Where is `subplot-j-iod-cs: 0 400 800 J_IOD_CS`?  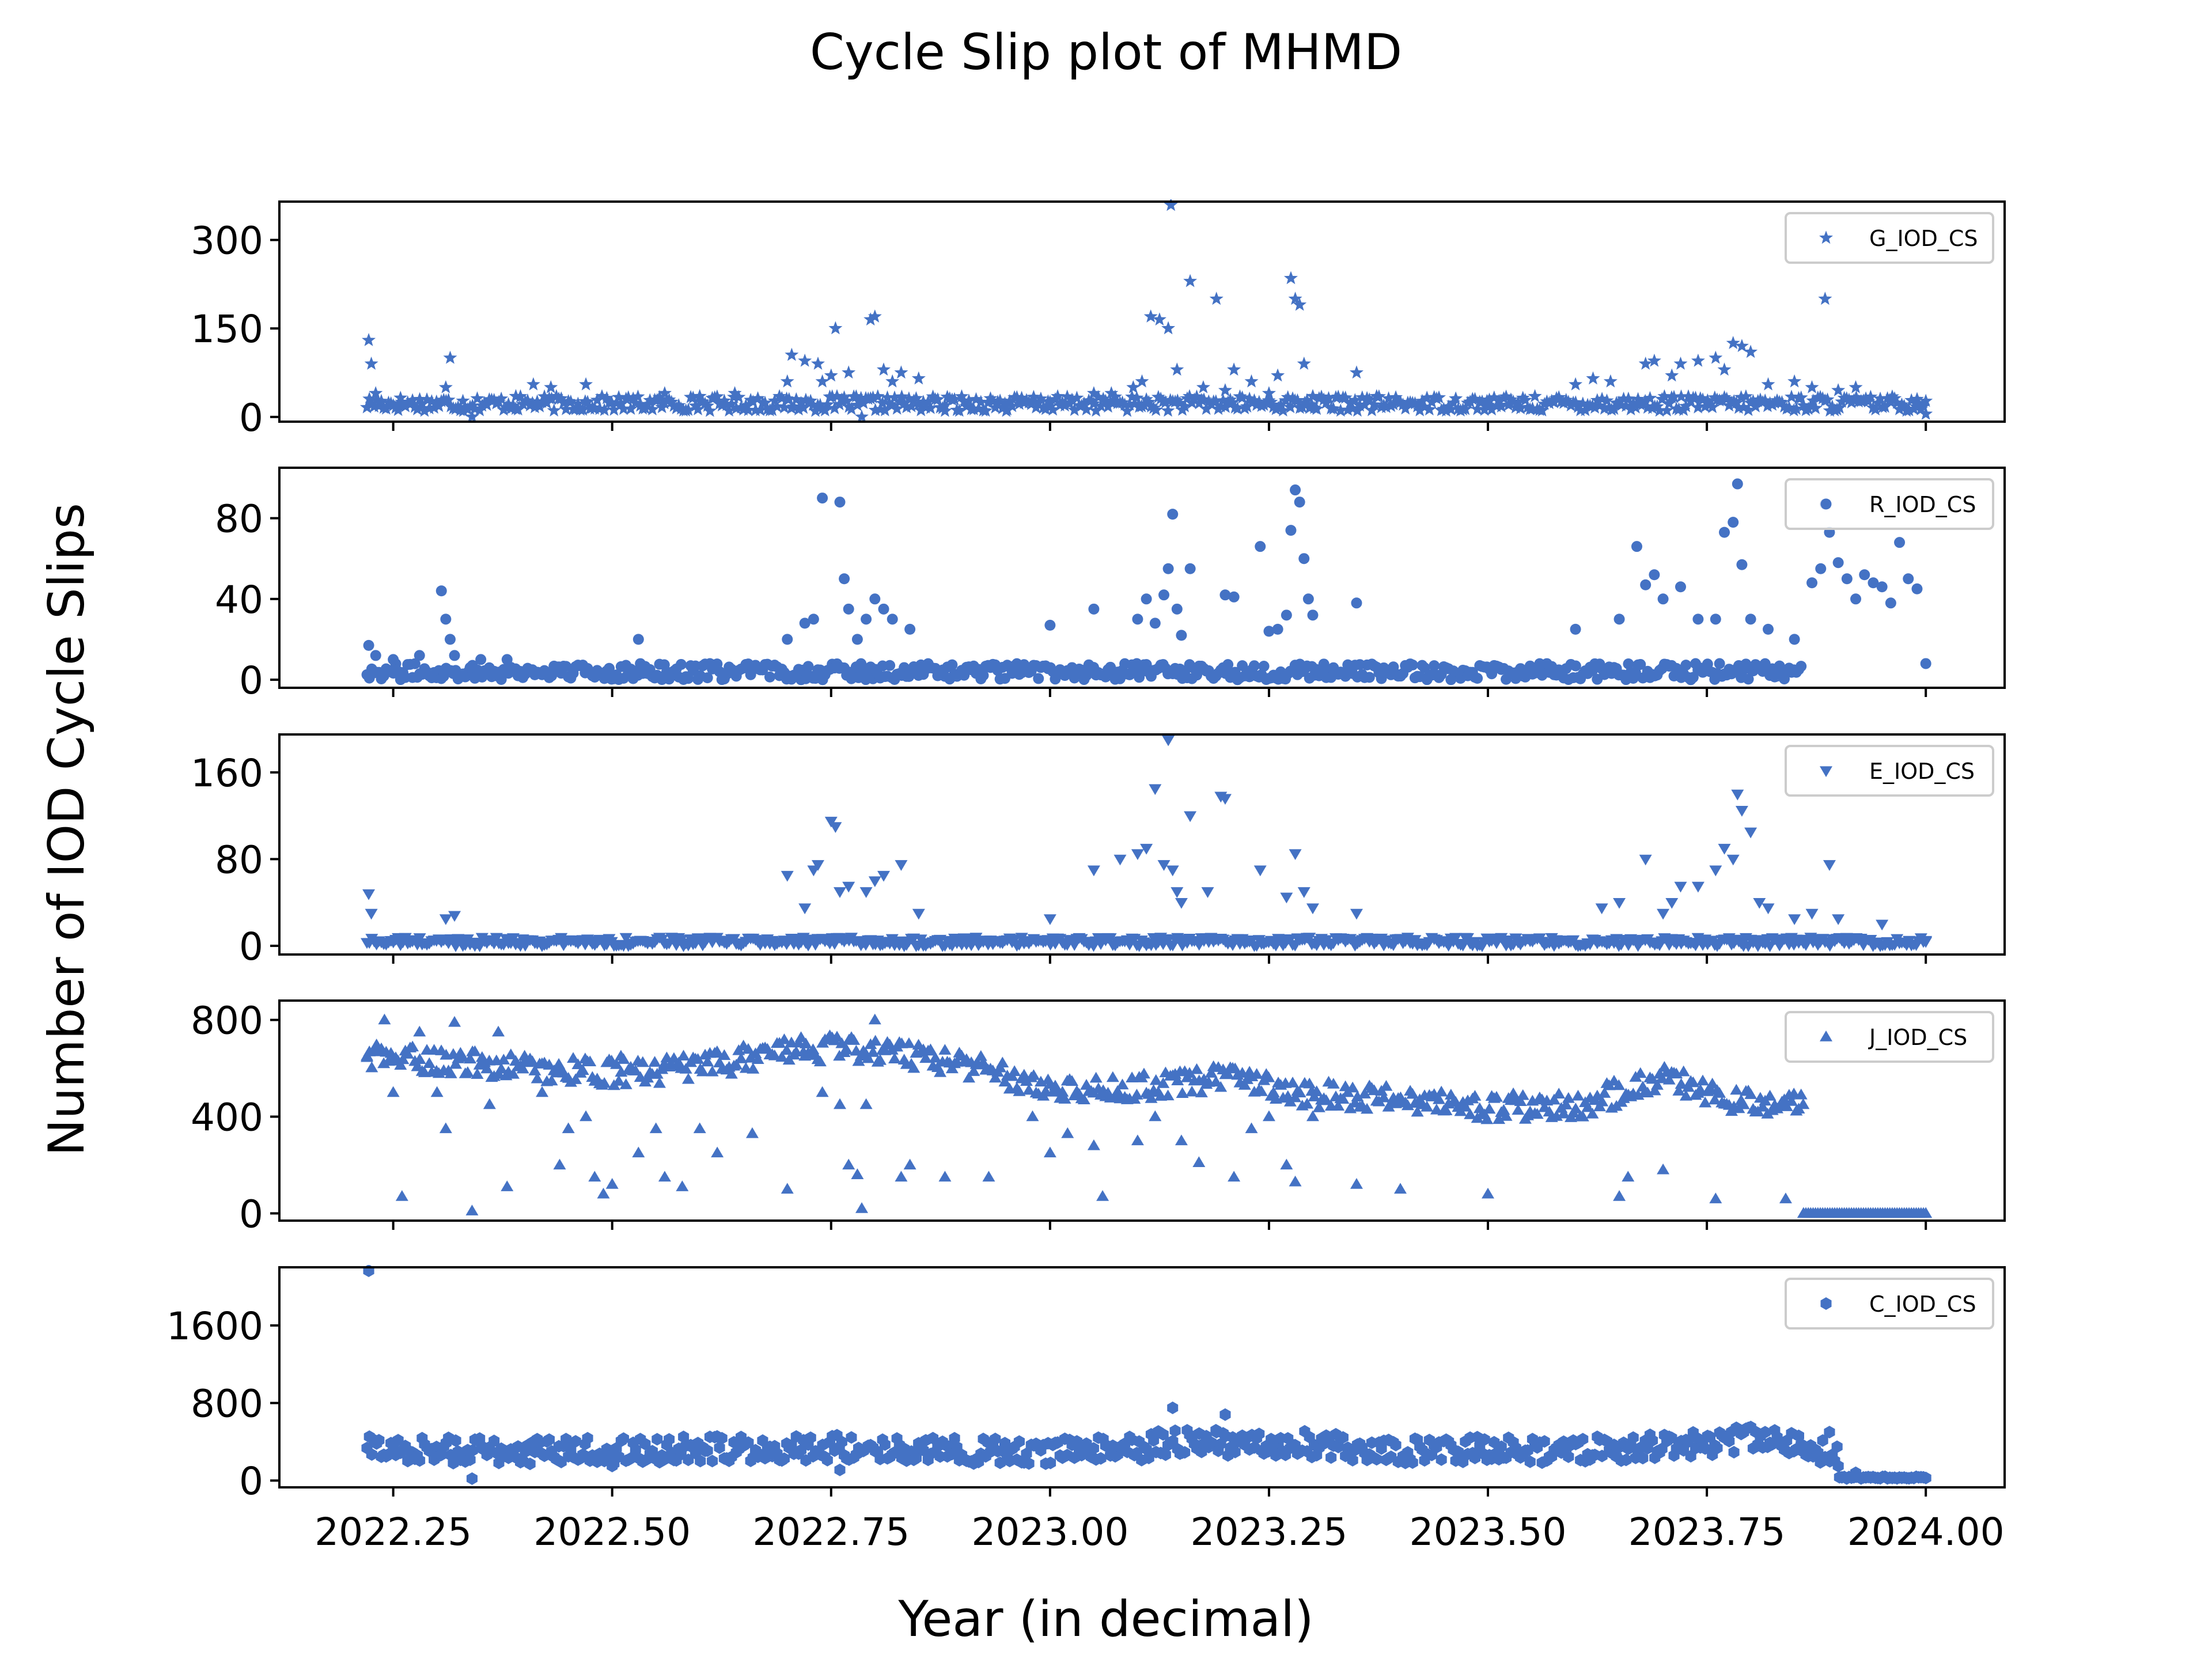
subplot-j-iod-cs: 0 400 800 J_IOD_CS is located at coordinates (1098, 1117).